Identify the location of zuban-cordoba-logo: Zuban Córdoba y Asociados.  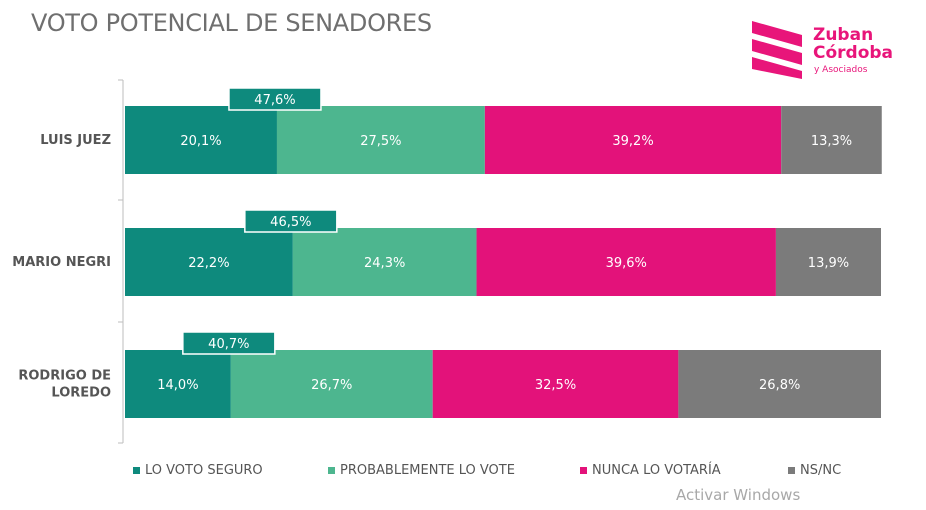
(828, 50).